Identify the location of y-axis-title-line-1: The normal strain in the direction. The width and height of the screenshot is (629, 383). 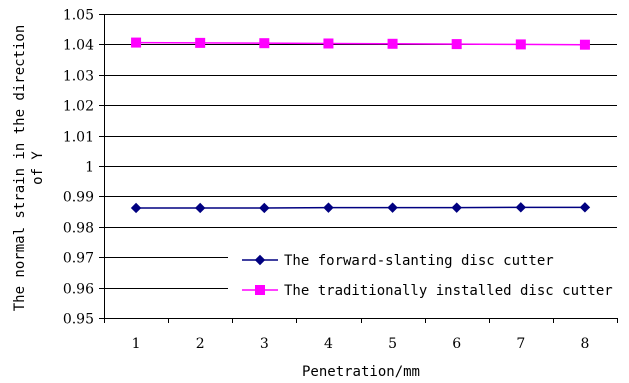
(20, 168).